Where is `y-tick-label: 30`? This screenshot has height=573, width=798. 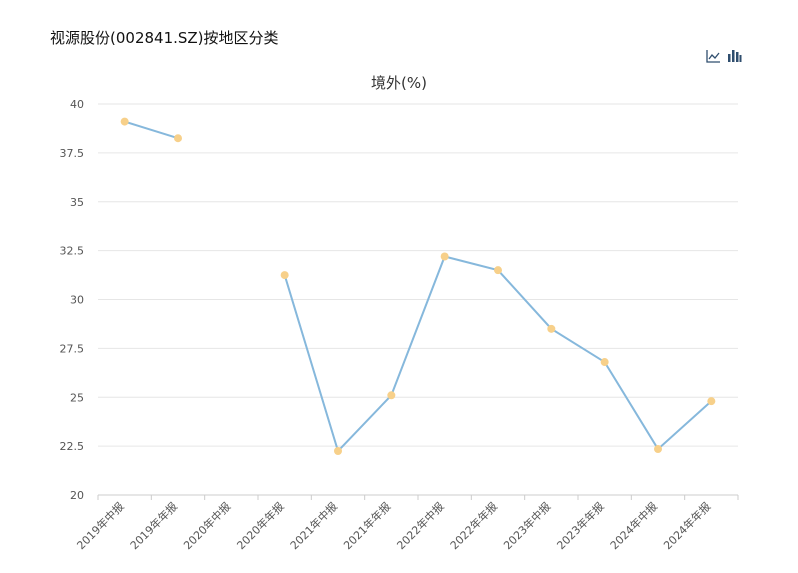
y-tick-label: 30 is located at coordinates (77, 300).